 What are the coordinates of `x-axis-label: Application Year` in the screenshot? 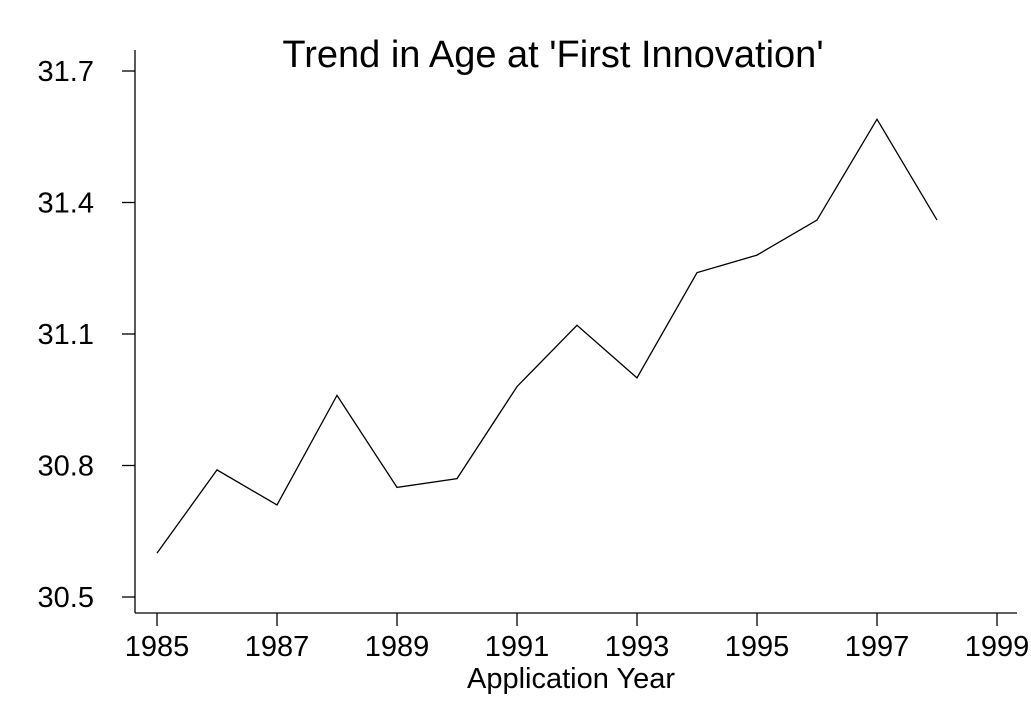 It's located at (571, 679).